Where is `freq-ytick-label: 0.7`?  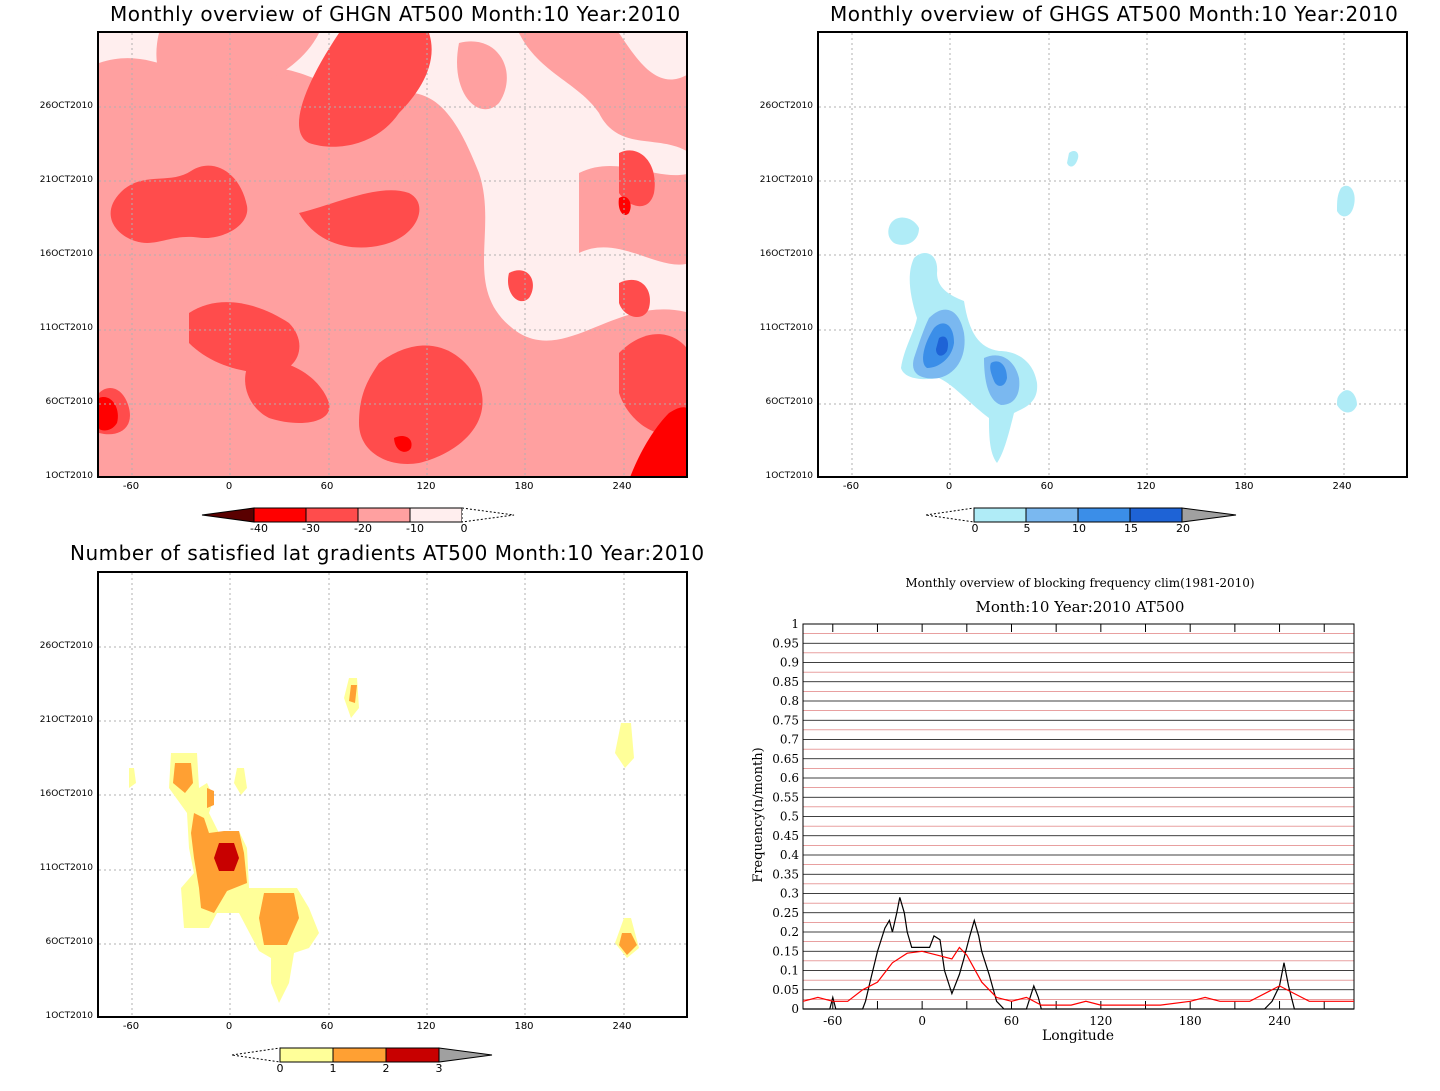
freq-ytick-label: 0.7 is located at coordinates (789, 740).